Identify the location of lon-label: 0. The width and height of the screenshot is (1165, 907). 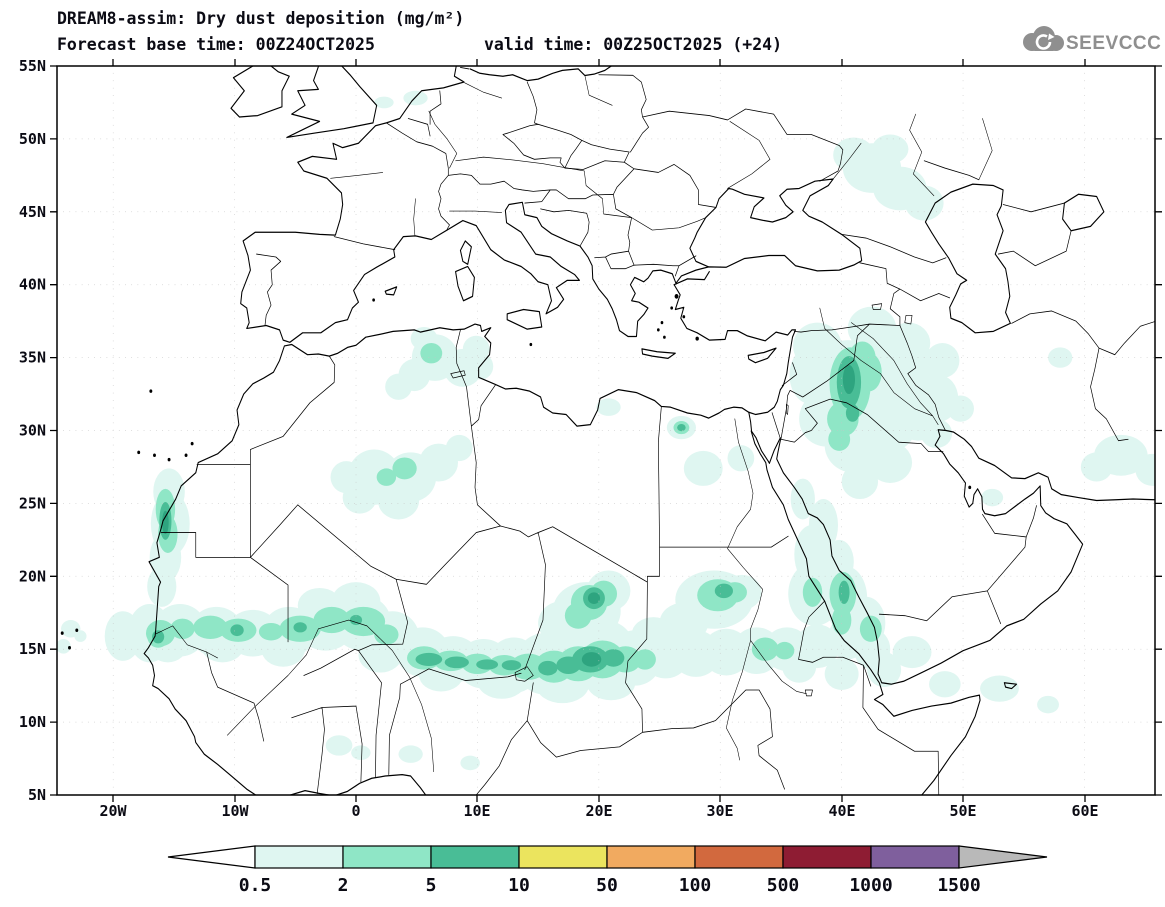
(355, 811).